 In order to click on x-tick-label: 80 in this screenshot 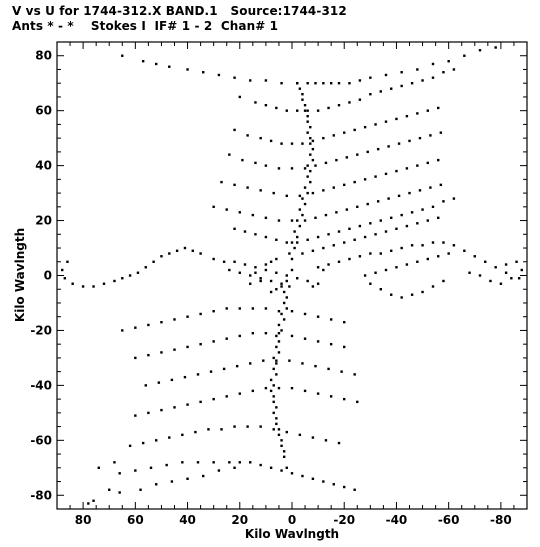, I will do `click(83, 520)`.